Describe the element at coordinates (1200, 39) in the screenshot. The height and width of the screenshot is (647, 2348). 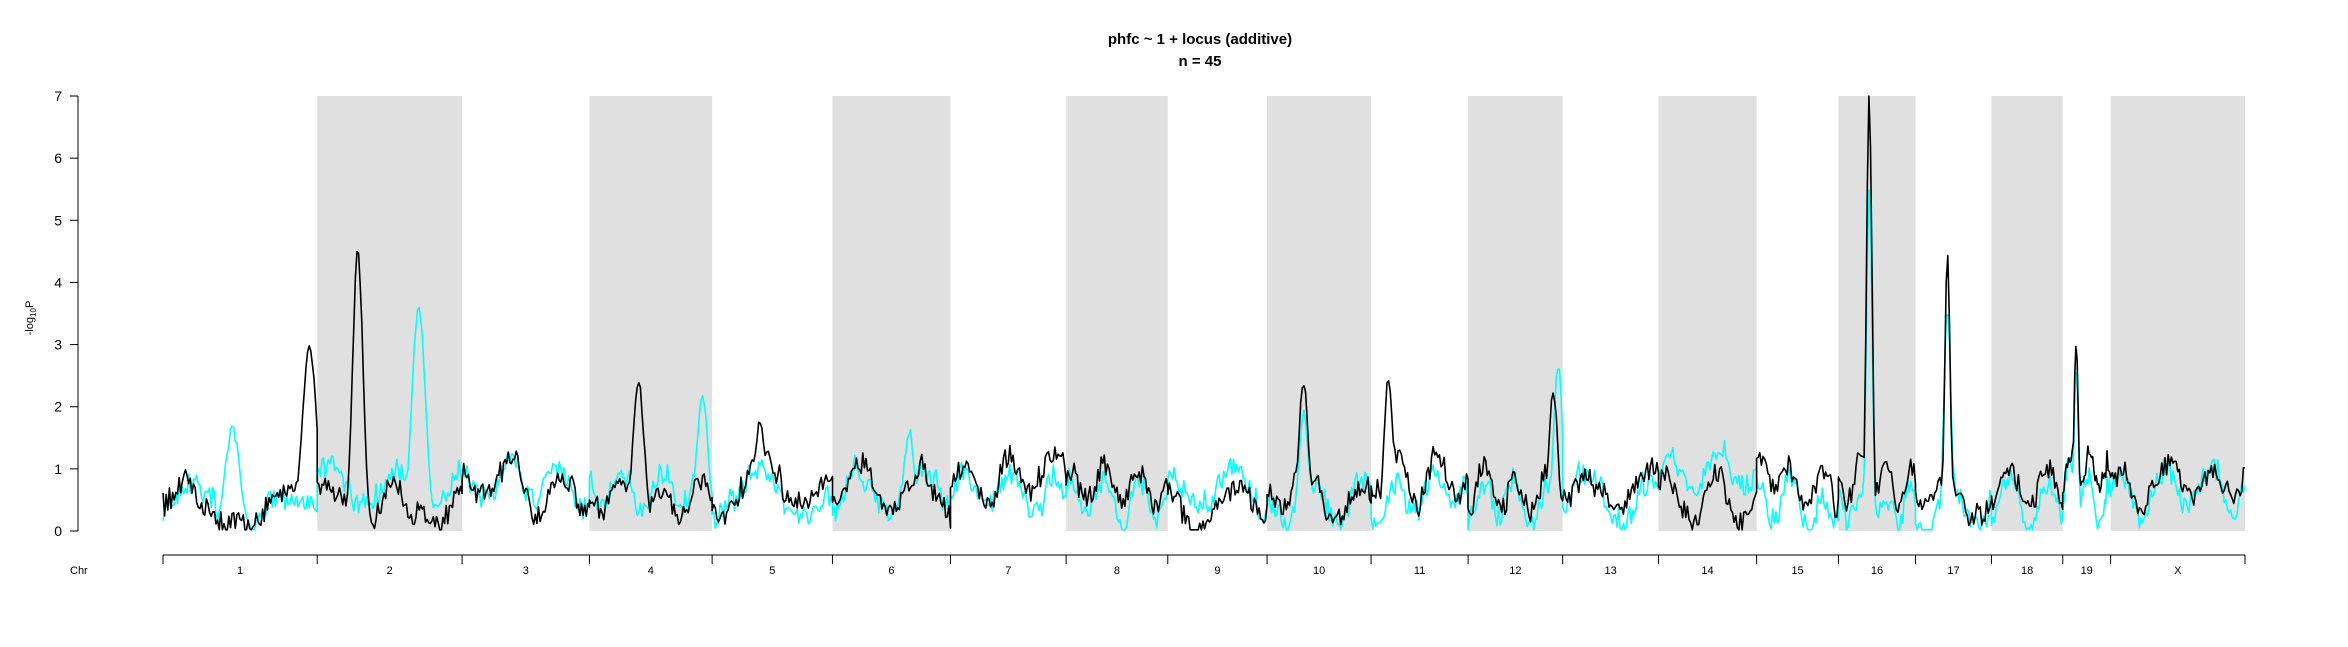
I see `chart-title: phfc ~ 1 + locus (additive)` at that location.